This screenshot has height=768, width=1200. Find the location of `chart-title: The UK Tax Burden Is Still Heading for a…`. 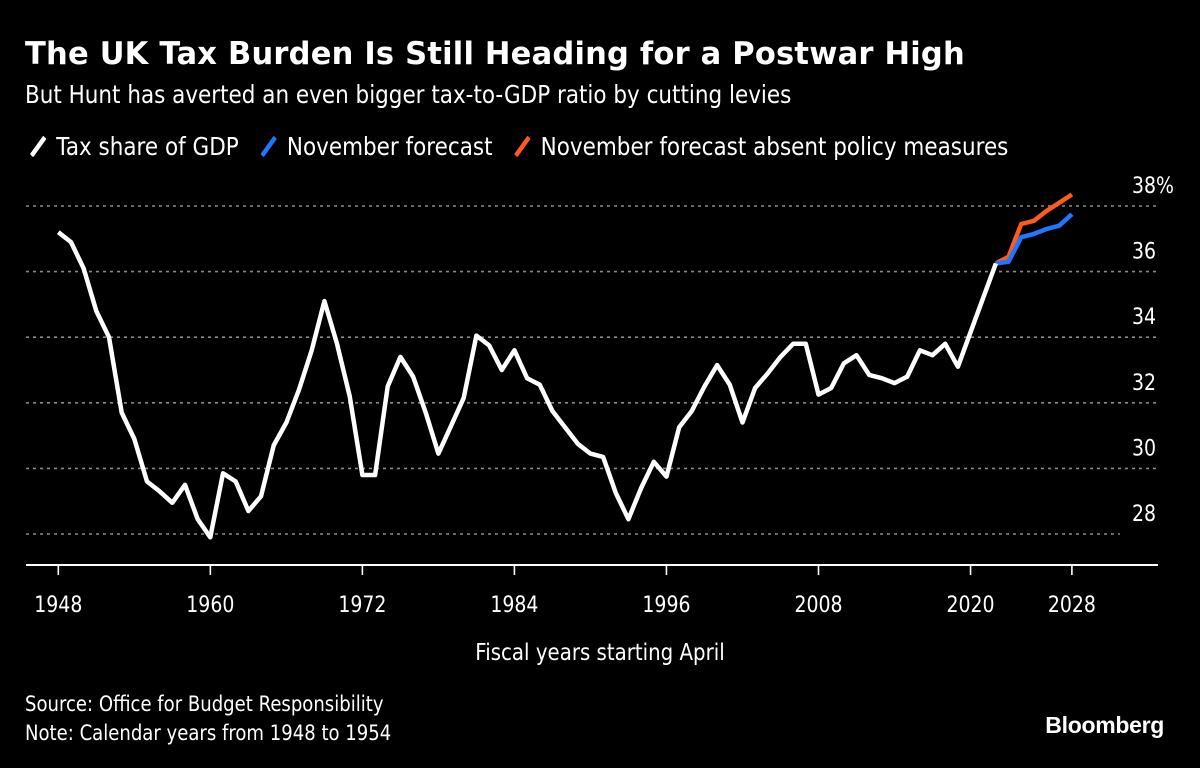

chart-title: The UK Tax Burden Is Still Heading for a… is located at coordinates (495, 54).